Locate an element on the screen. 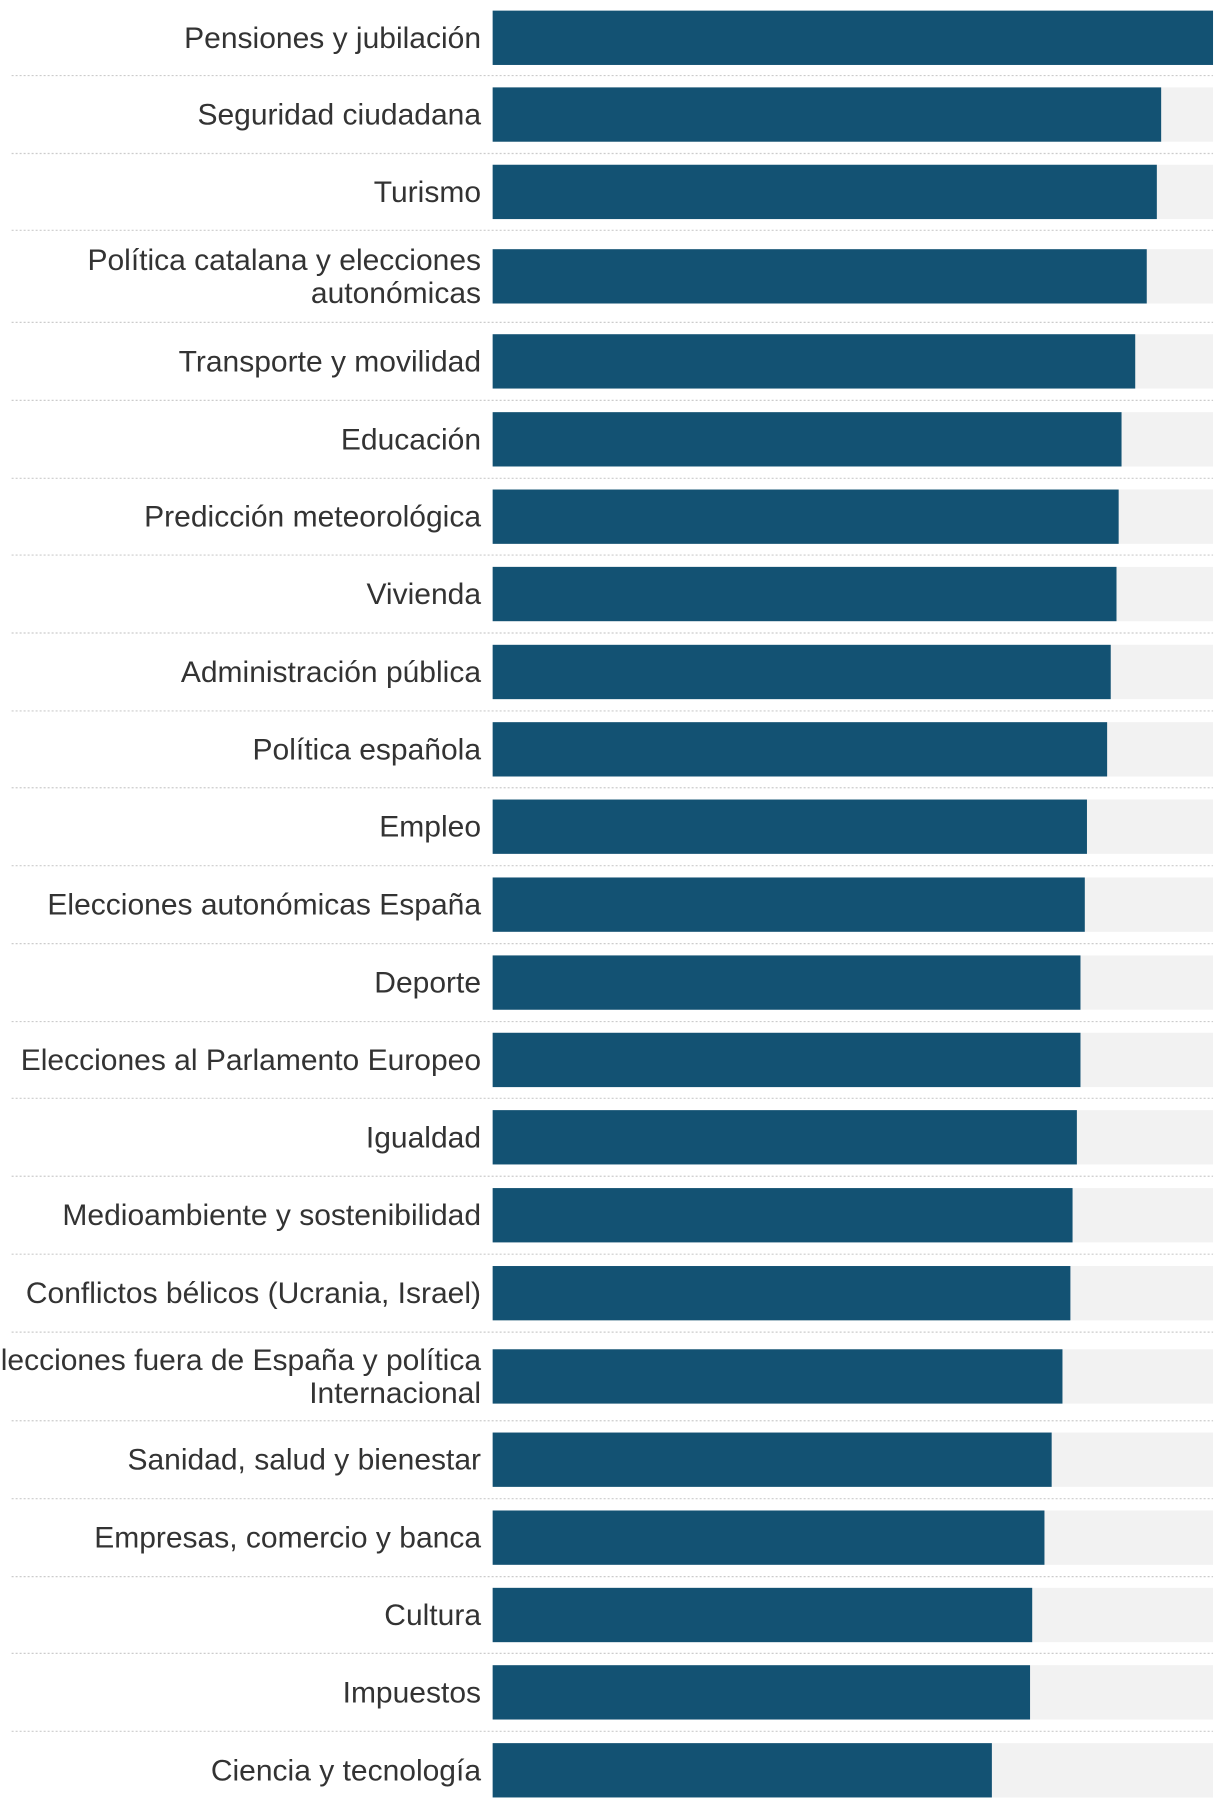 The width and height of the screenshot is (1220, 1814). category-label: Conflictos bélicos (Ucrania, Israel) is located at coordinates (253, 1293).